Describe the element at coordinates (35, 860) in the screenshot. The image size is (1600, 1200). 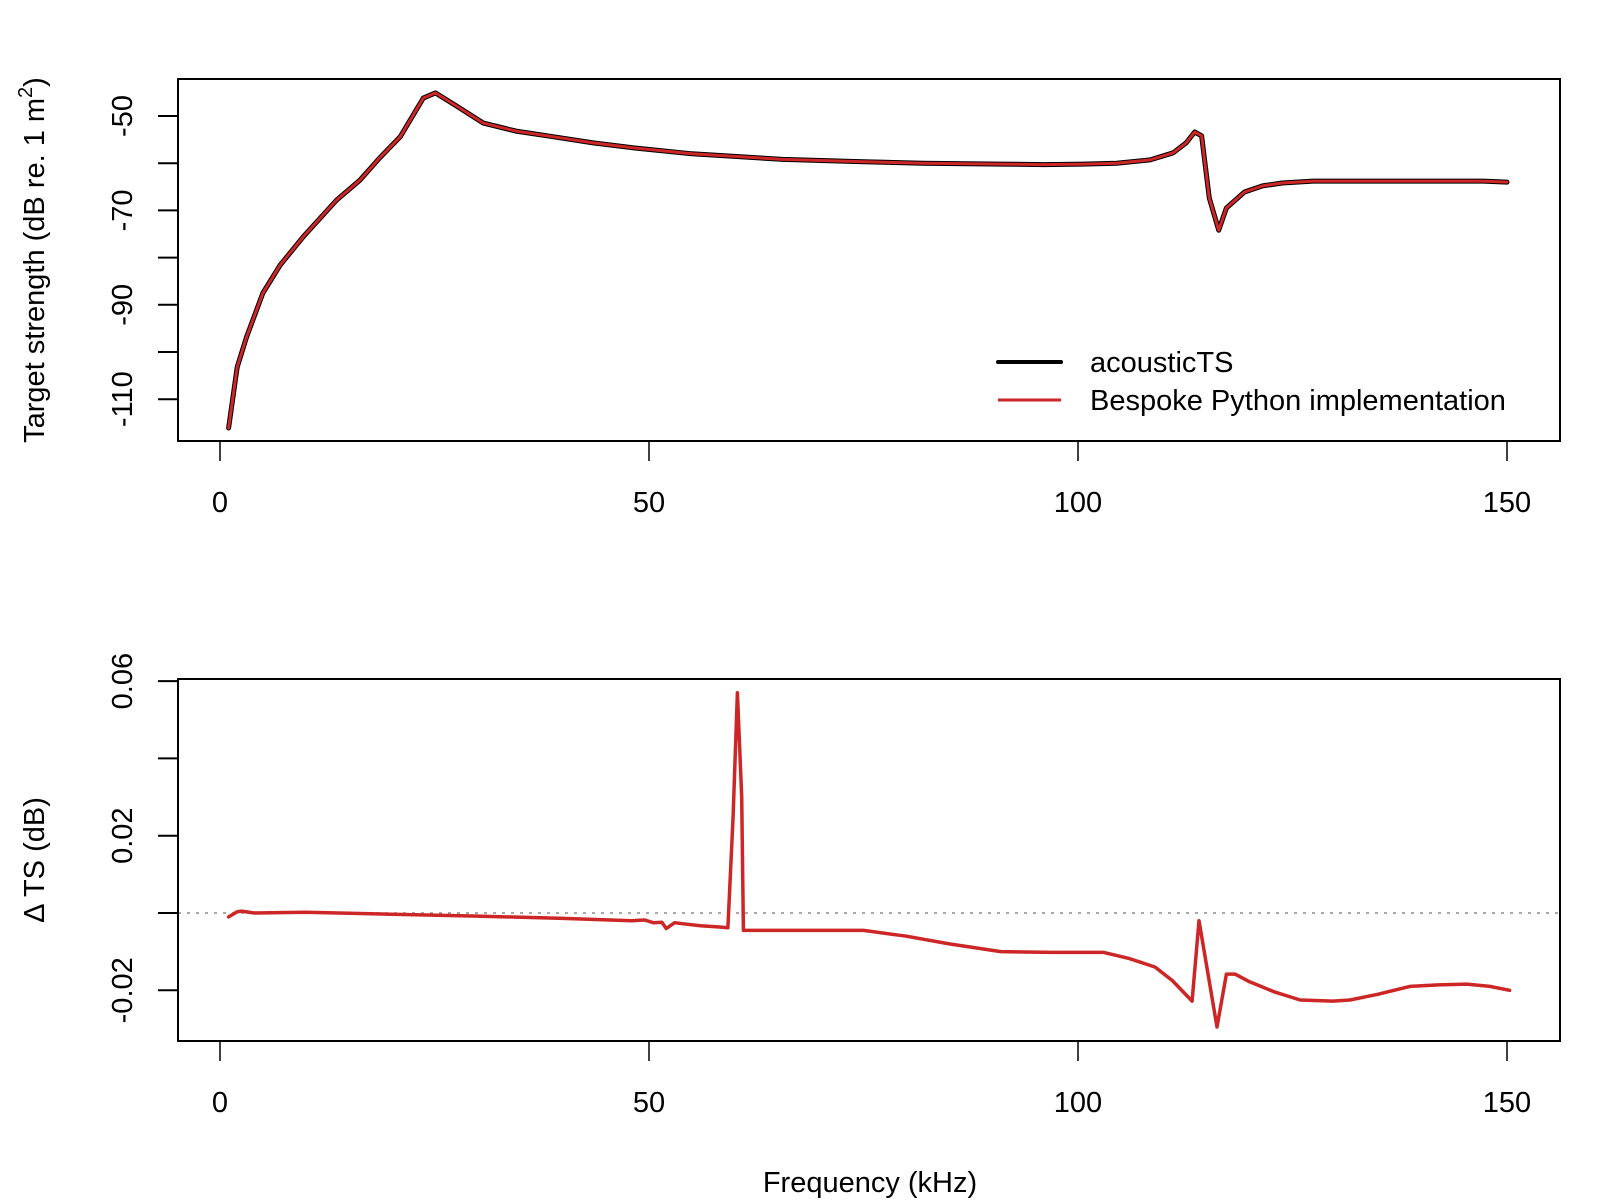
I see `bottom-y-axis-title: Δ TS (dB)` at that location.